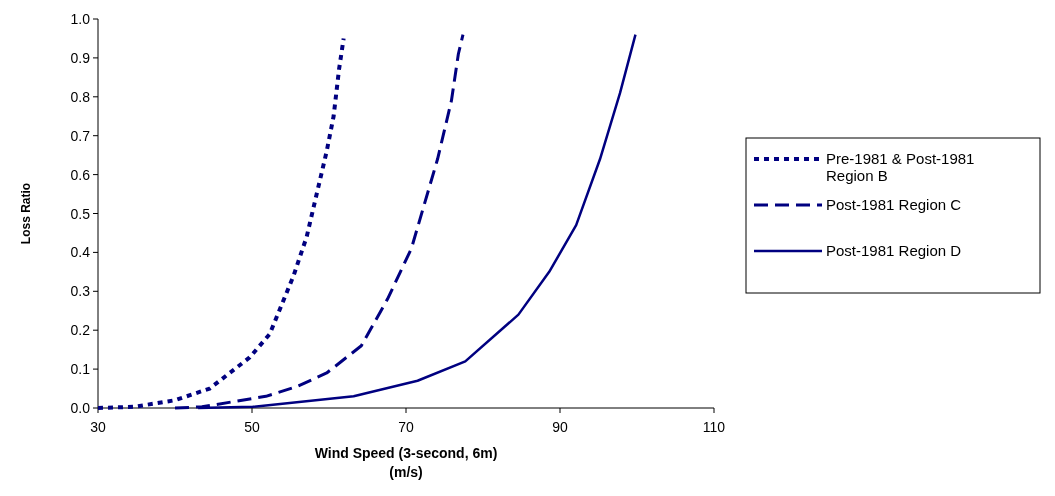 Image resolution: width=1055 pixels, height=496 pixels. What do you see at coordinates (80, 96) in the screenshot?
I see `y-tick-label: 0.8` at bounding box center [80, 96].